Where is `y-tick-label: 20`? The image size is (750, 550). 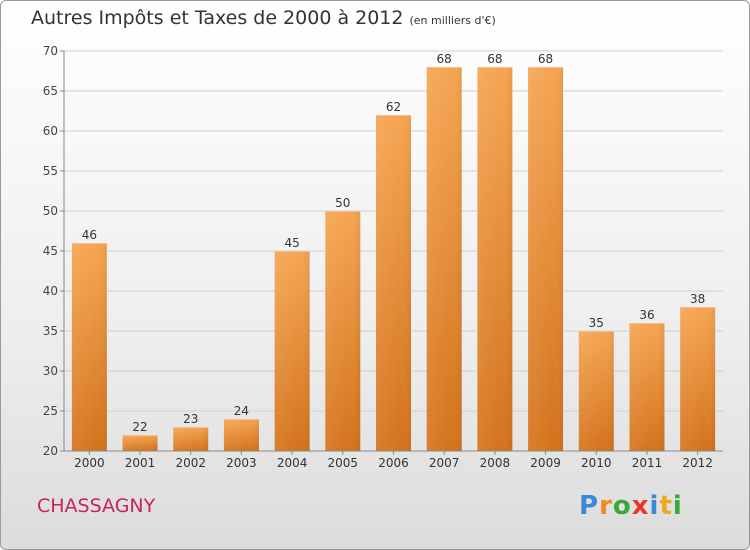
y-tick-label: 20 is located at coordinates (50, 451).